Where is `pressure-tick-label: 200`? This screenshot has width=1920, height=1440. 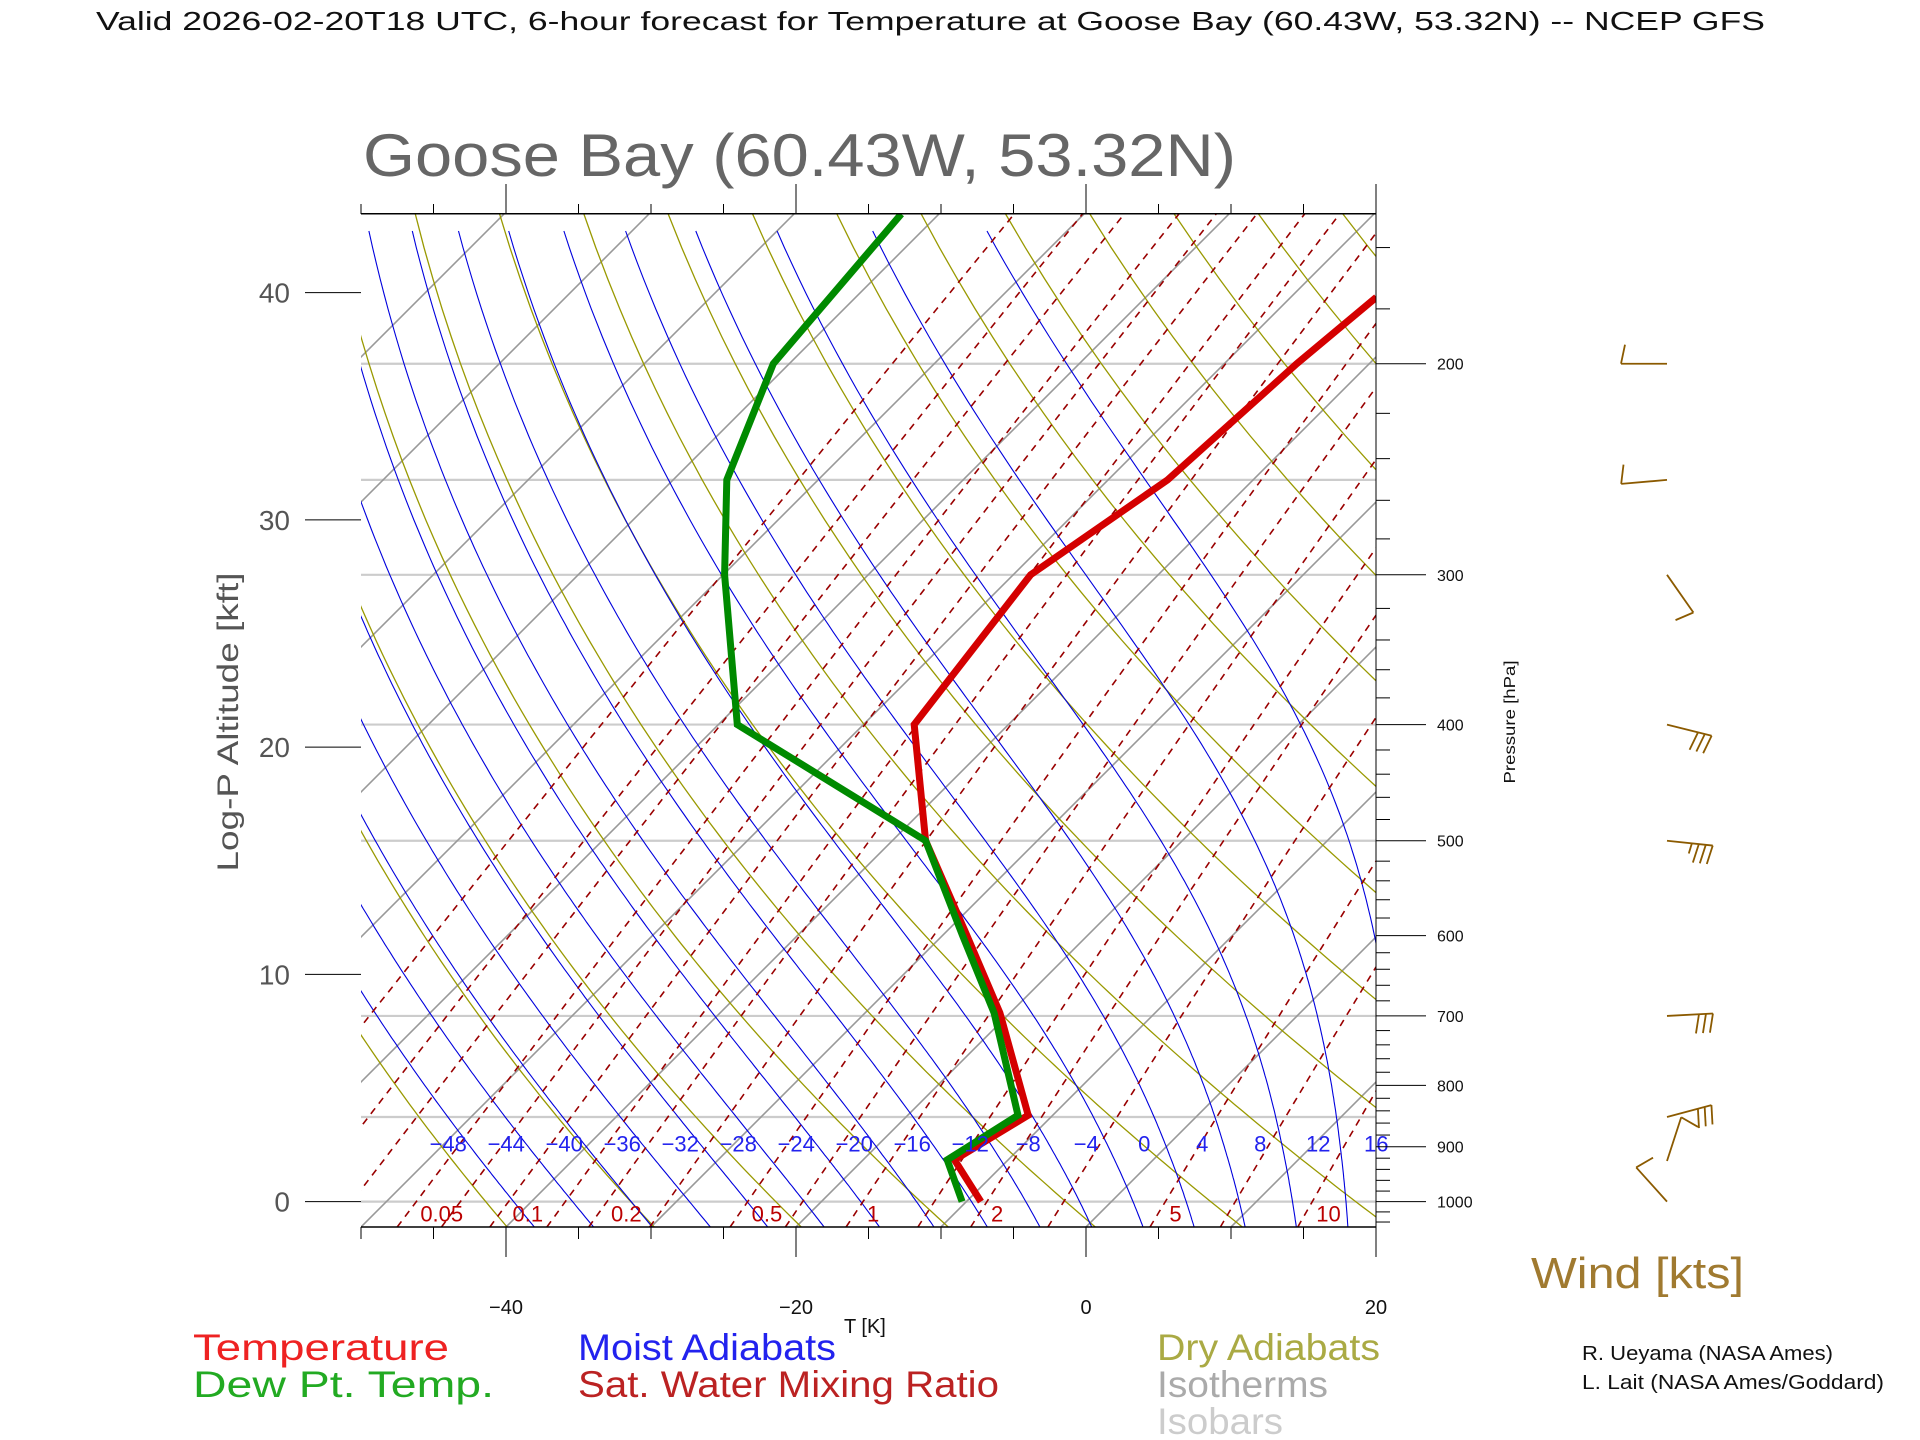
pressure-tick-label: 200 is located at coordinates (1450, 365).